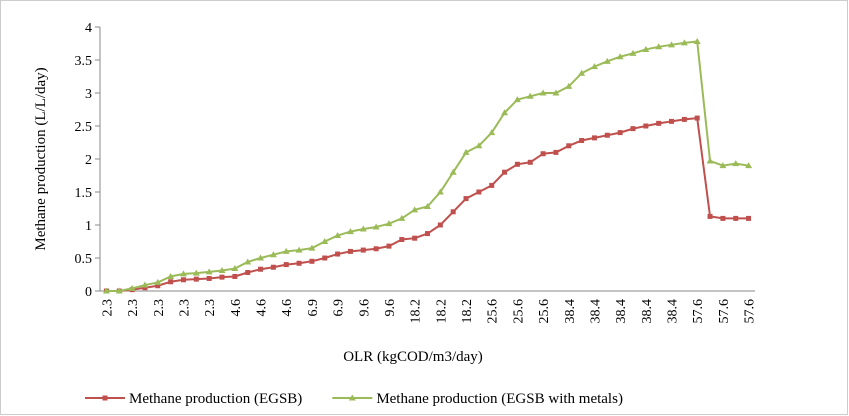 The width and height of the screenshot is (849, 416). What do you see at coordinates (88, 160) in the screenshot?
I see `y-tick-label: 2` at bounding box center [88, 160].